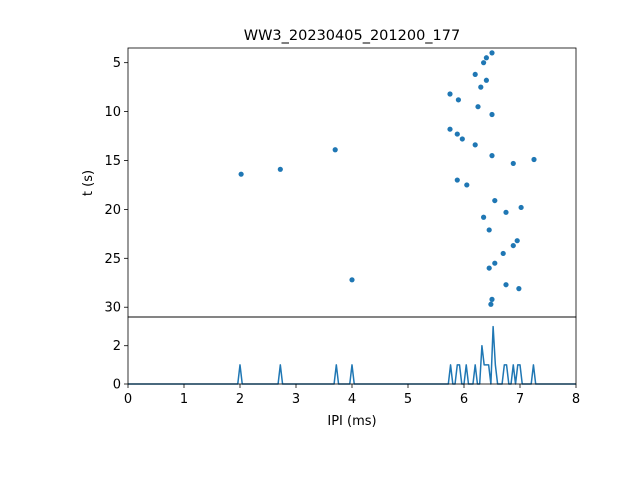 The width and height of the screenshot is (640, 484). Describe the element at coordinates (112, 161) in the screenshot. I see `y-tick-label: 15` at that location.